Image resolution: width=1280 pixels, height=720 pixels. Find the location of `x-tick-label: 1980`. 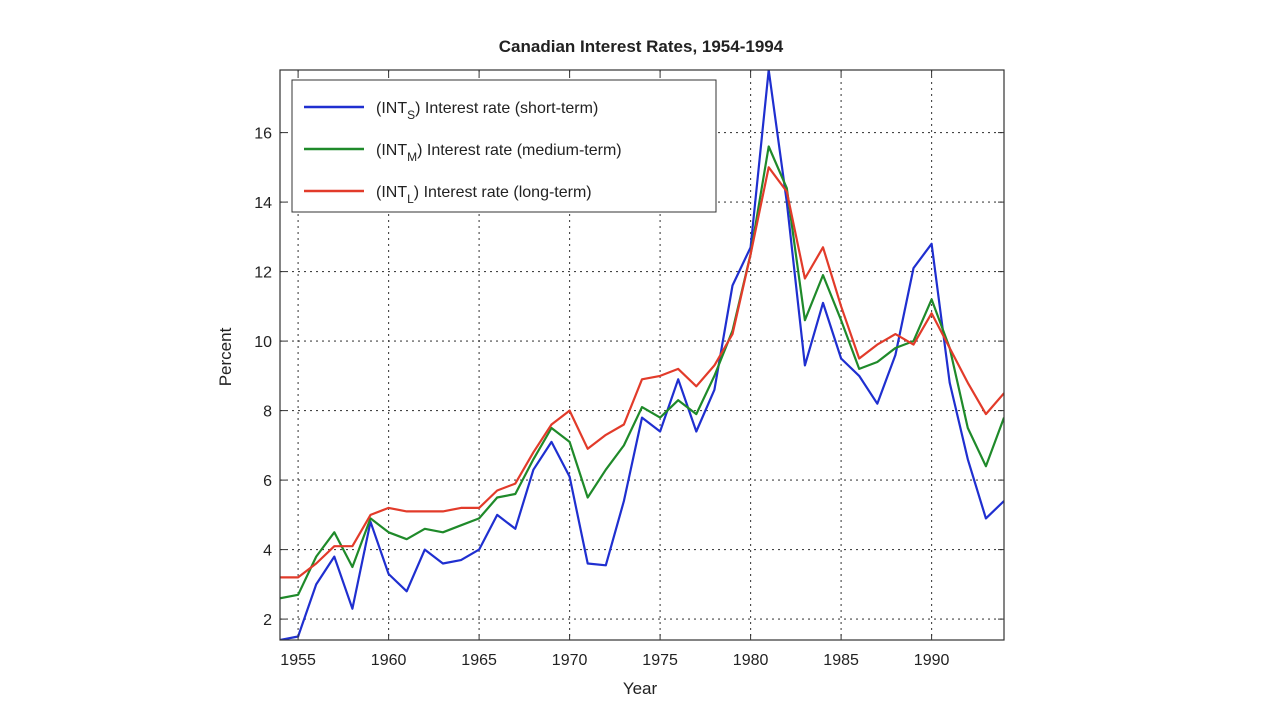

x-tick-label: 1980 is located at coordinates (751, 660).